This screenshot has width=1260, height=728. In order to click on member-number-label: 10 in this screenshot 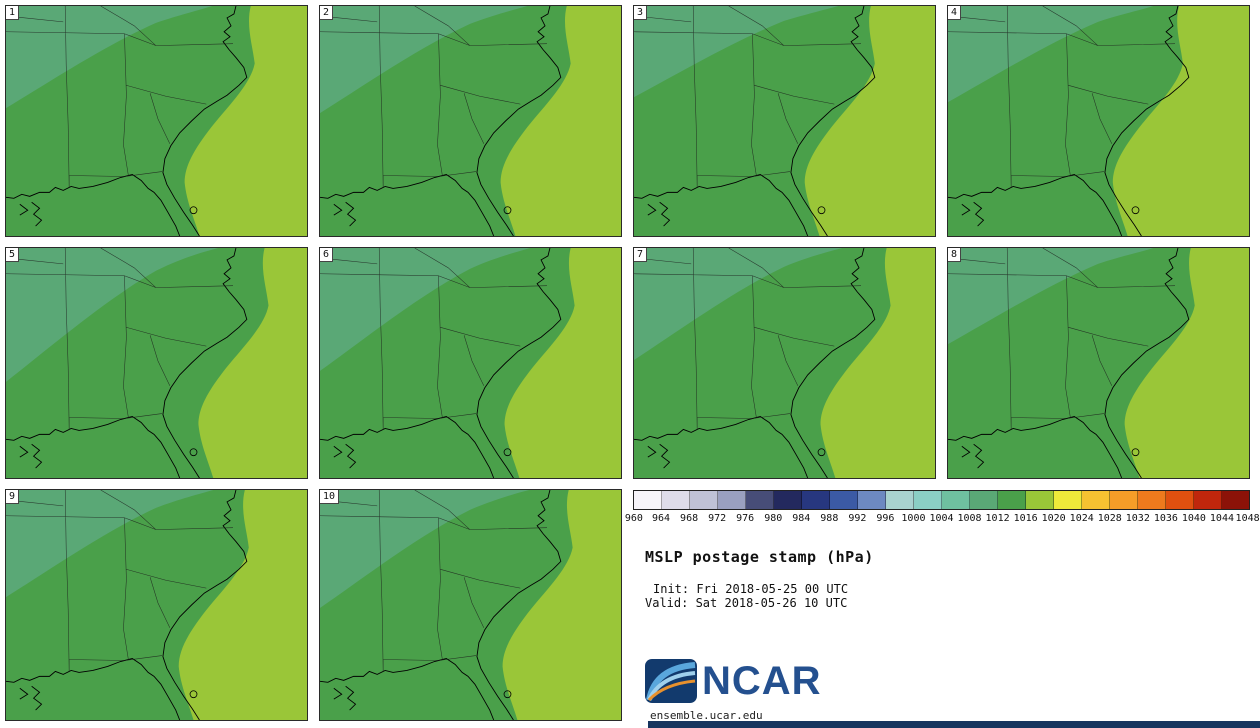, I will do `click(330, 497)`.